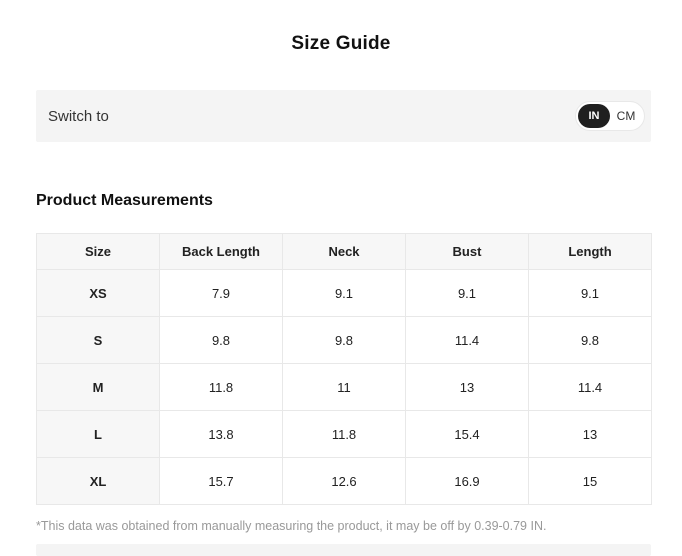 This screenshot has width=682, height=556. What do you see at coordinates (590, 481) in the screenshot?
I see `value-cell: 15` at bounding box center [590, 481].